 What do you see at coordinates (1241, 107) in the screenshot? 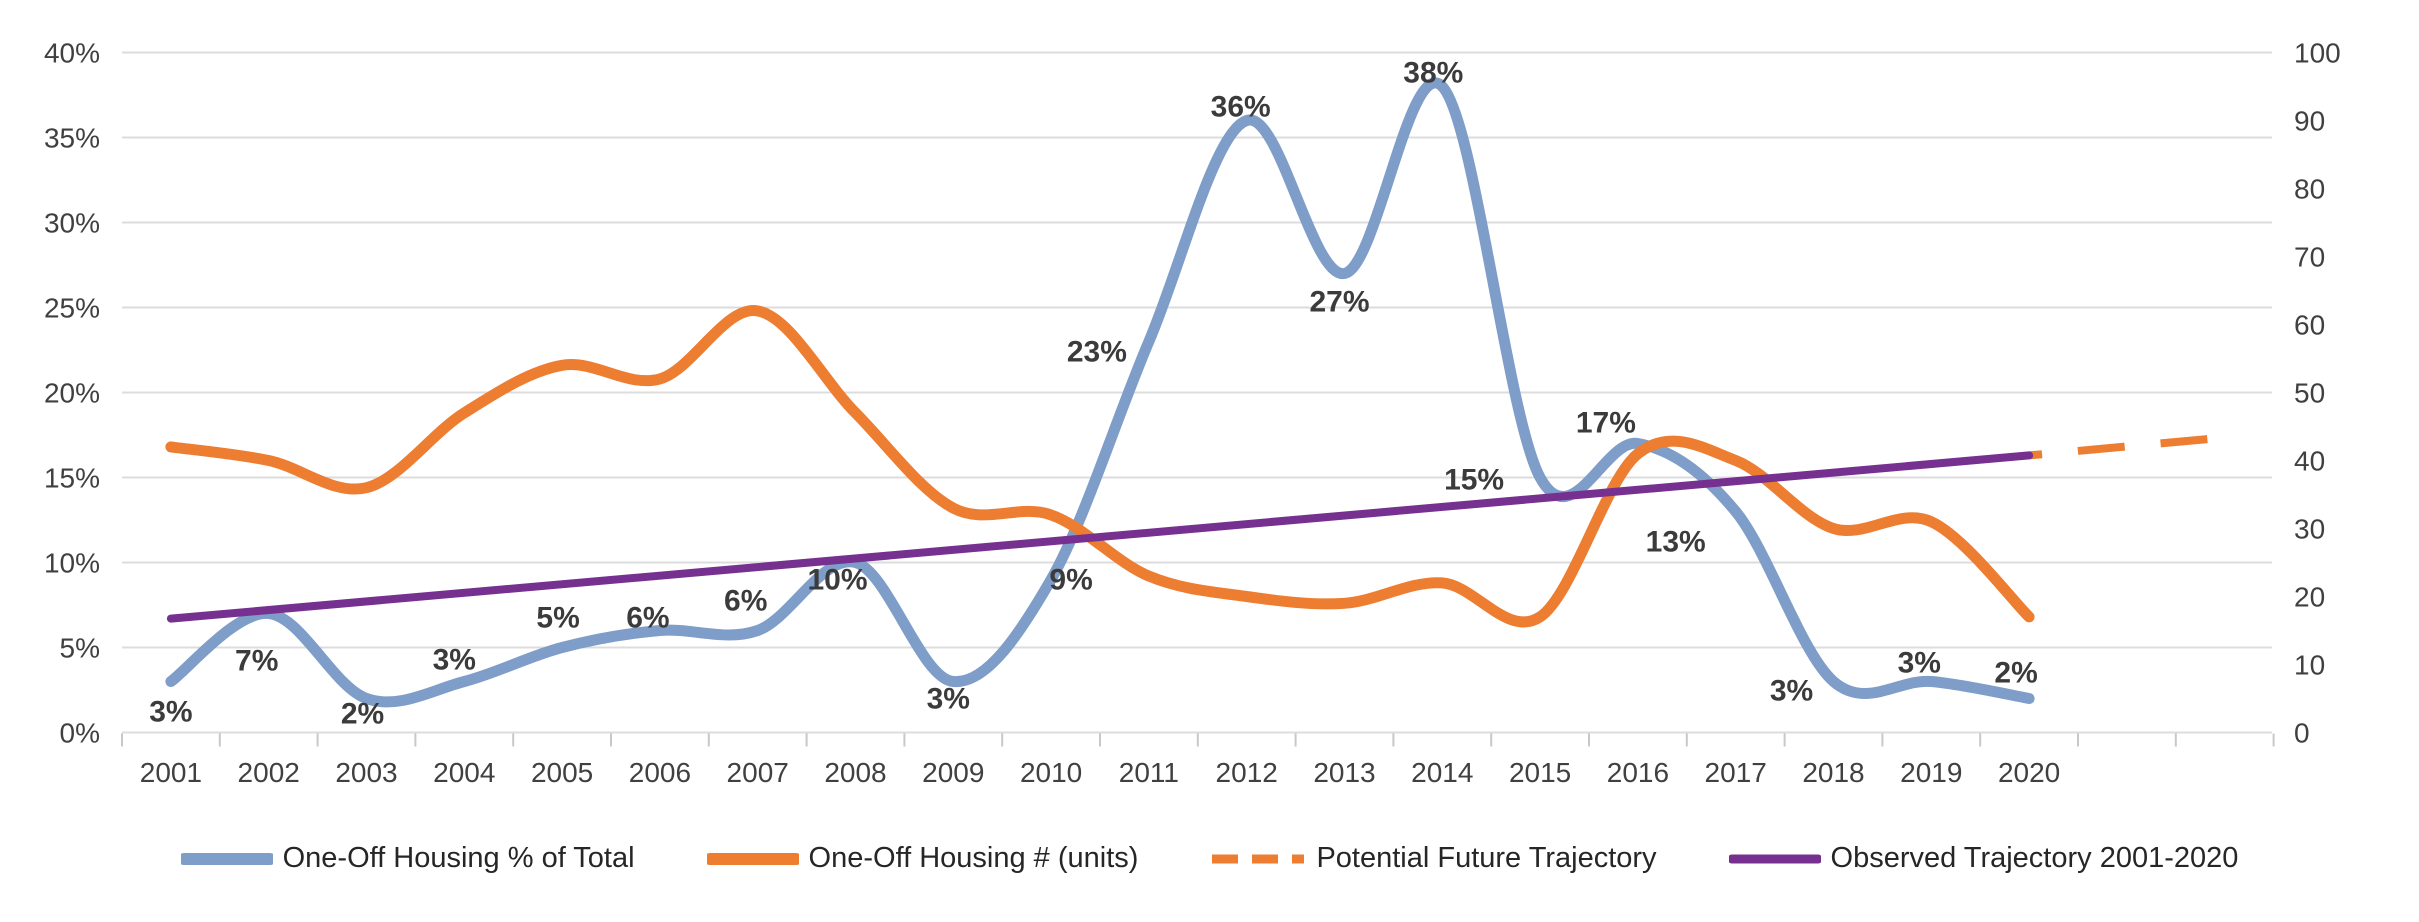
I see `svg-text: 36%` at bounding box center [1241, 107].